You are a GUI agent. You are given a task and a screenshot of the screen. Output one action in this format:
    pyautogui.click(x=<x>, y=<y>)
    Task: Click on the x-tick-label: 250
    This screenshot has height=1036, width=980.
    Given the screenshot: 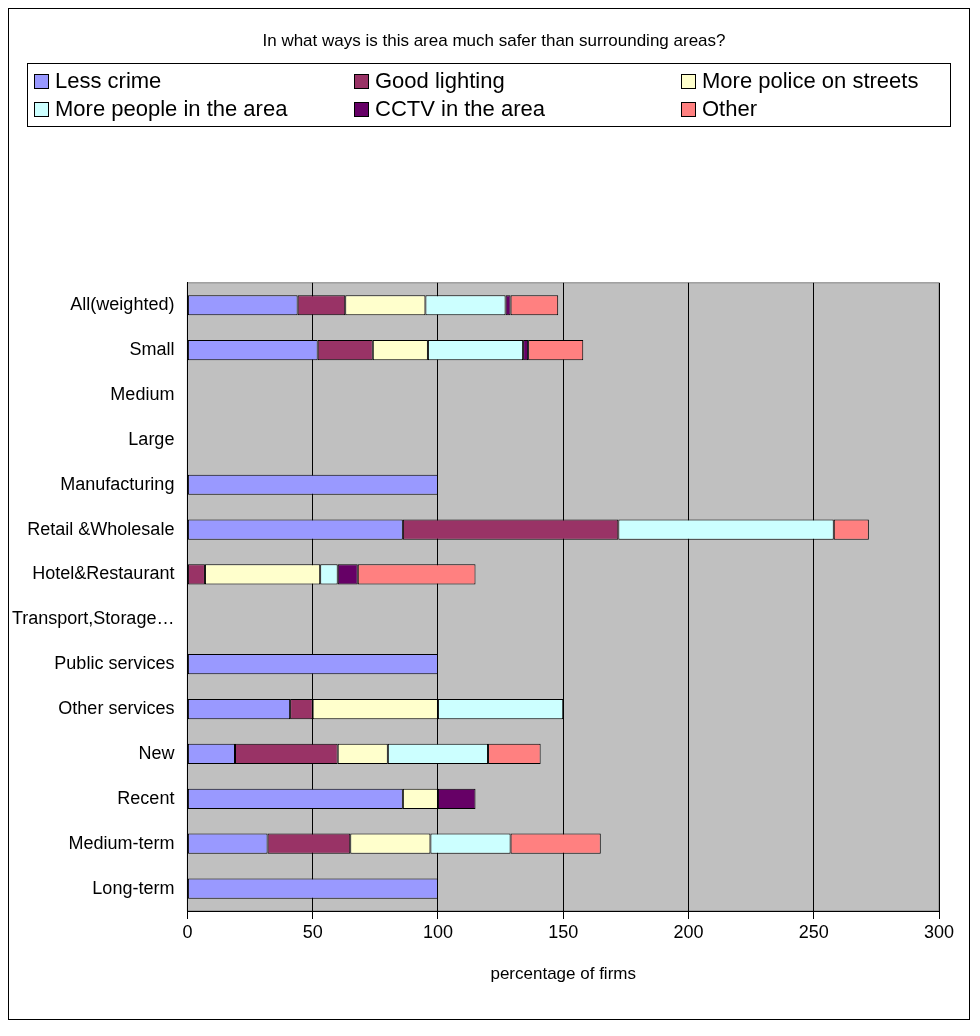 What is the action you would take?
    pyautogui.click(x=813, y=931)
    